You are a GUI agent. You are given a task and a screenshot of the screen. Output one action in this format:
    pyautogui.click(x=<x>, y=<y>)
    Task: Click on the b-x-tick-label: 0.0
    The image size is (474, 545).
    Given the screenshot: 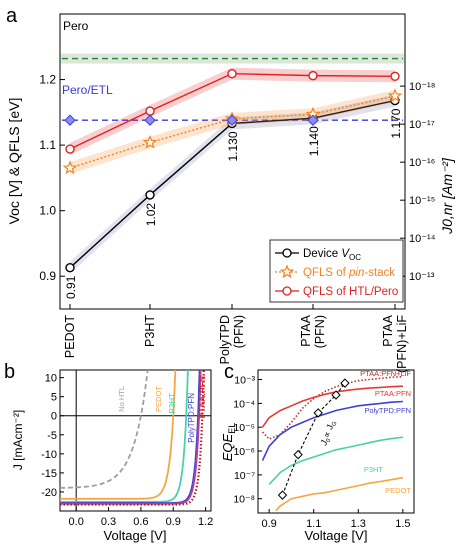 What is the action you would take?
    pyautogui.click(x=76, y=522)
    